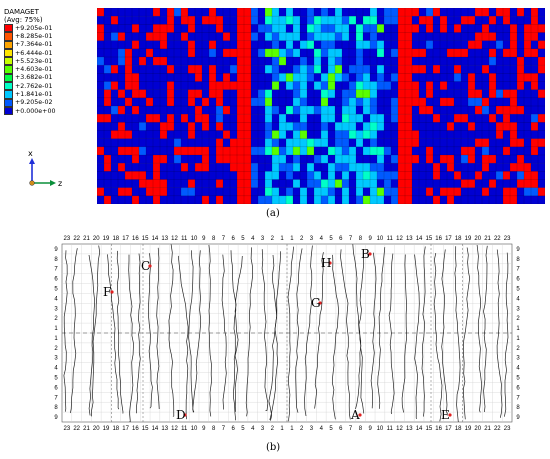  Describe the element at coordinates (429, 239) in the screenshot. I see `top-column-number: 15` at that location.